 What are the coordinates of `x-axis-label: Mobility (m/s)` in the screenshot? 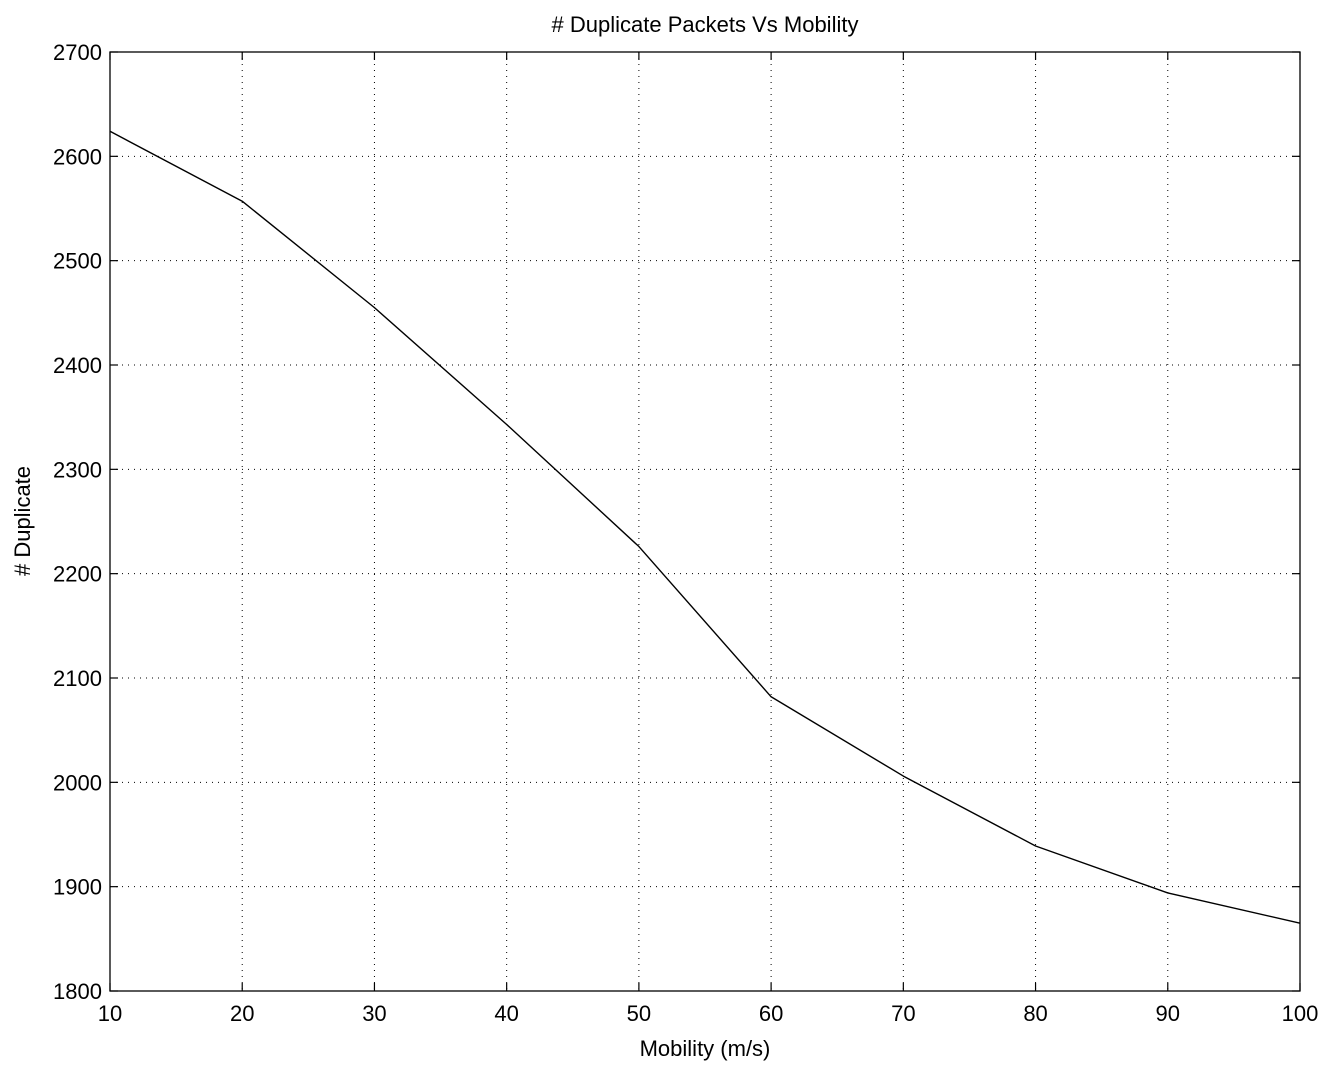 It's located at (705, 1048).